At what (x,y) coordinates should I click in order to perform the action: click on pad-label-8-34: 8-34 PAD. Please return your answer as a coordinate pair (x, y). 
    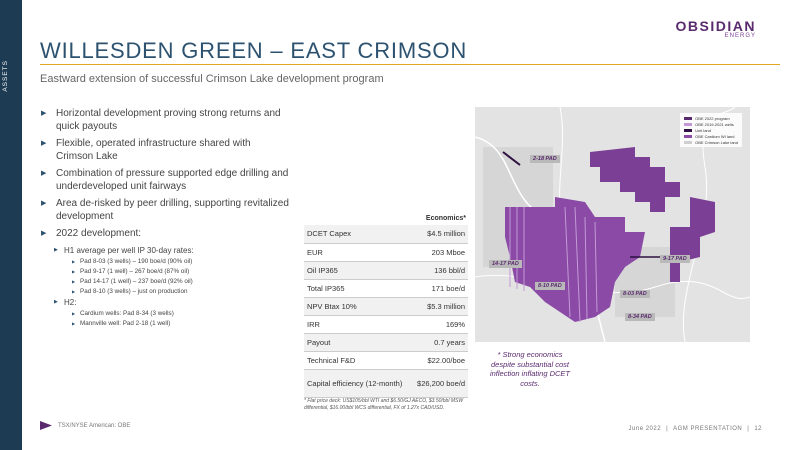
    Looking at the image, I should click on (640, 317).